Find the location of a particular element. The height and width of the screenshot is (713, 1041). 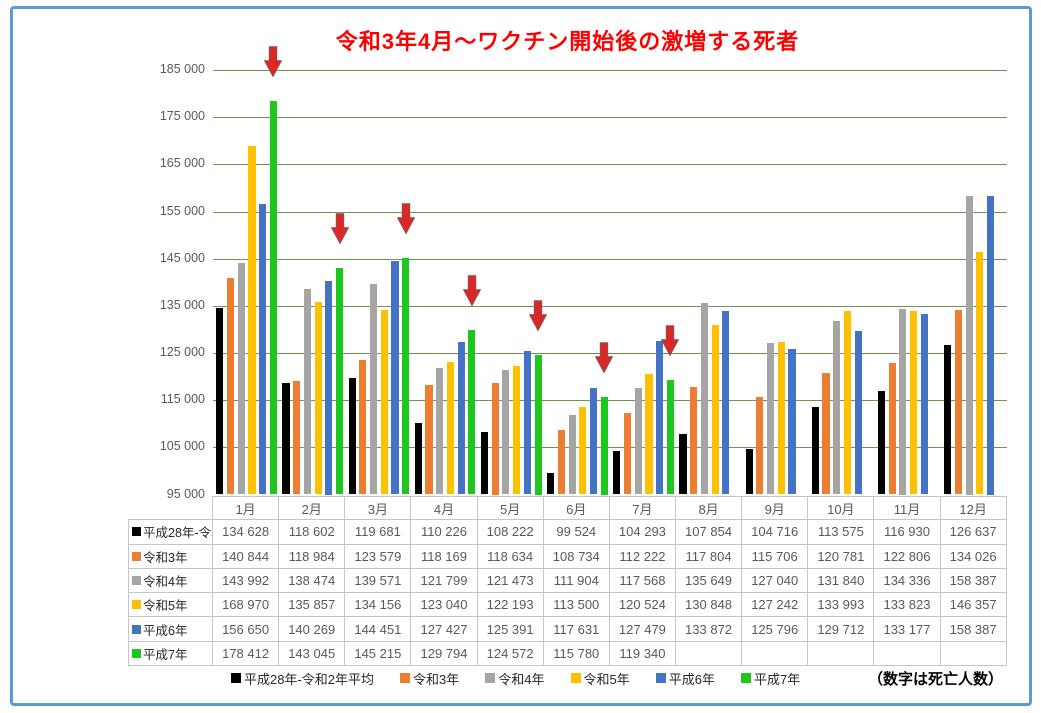

month-header-cell: 10月 is located at coordinates (841, 508).